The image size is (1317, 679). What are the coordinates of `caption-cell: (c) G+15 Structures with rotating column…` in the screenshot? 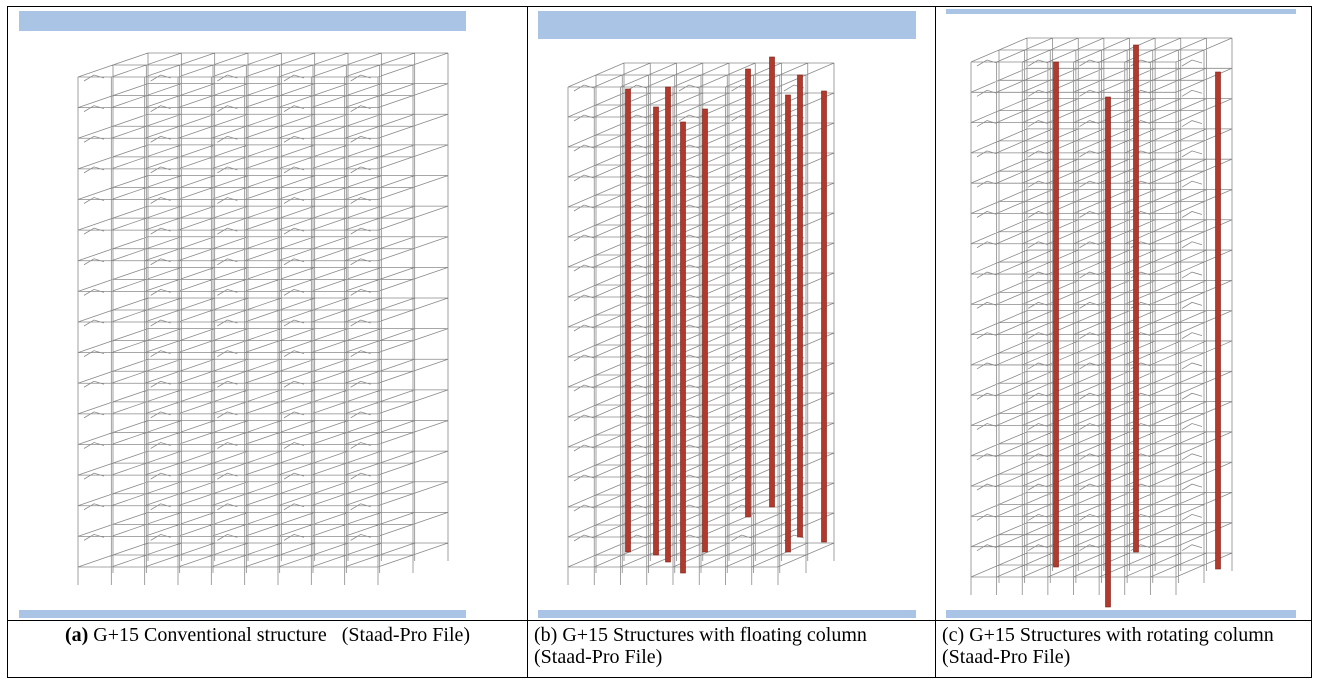 It's located at (1123, 649).